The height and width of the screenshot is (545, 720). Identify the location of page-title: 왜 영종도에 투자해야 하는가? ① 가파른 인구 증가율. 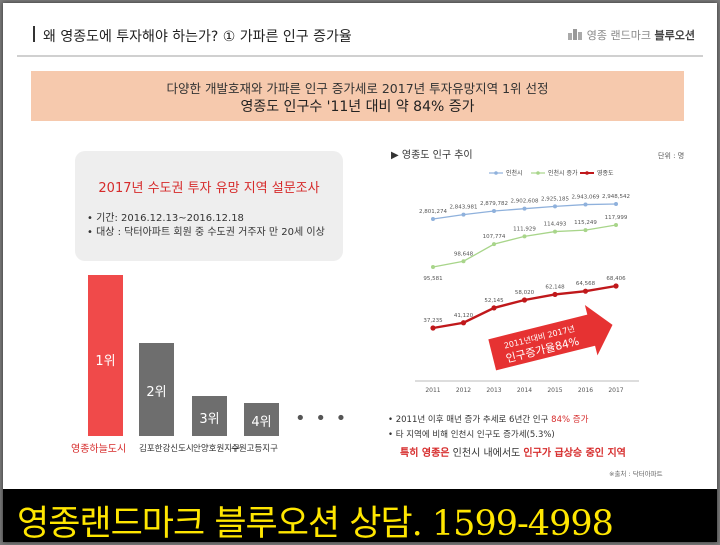
(197, 37).